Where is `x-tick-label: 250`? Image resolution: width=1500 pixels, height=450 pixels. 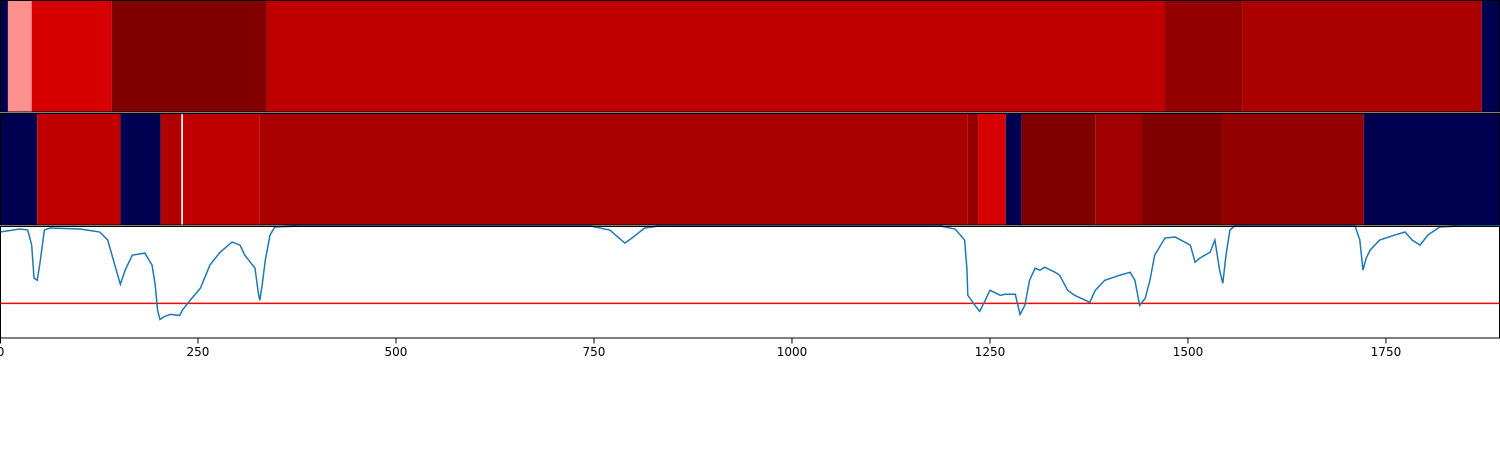
x-tick-label: 250 is located at coordinates (198, 352).